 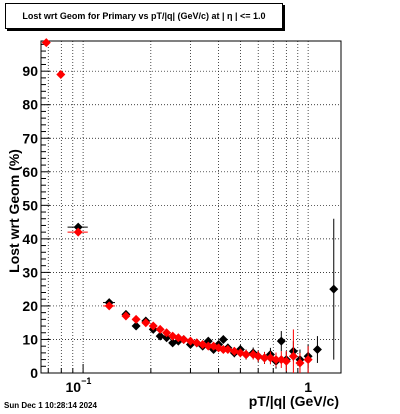 What do you see at coordinates (30, 339) in the screenshot?
I see `y-tick-label: 10` at bounding box center [30, 339].